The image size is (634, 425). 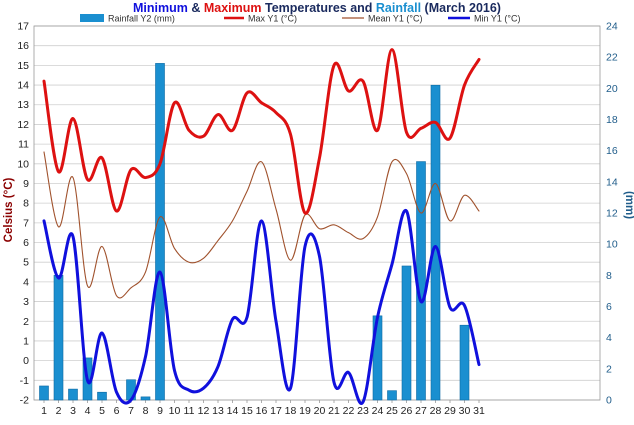 I want to click on y1-tick-label: 8, so click(x=26, y=204).